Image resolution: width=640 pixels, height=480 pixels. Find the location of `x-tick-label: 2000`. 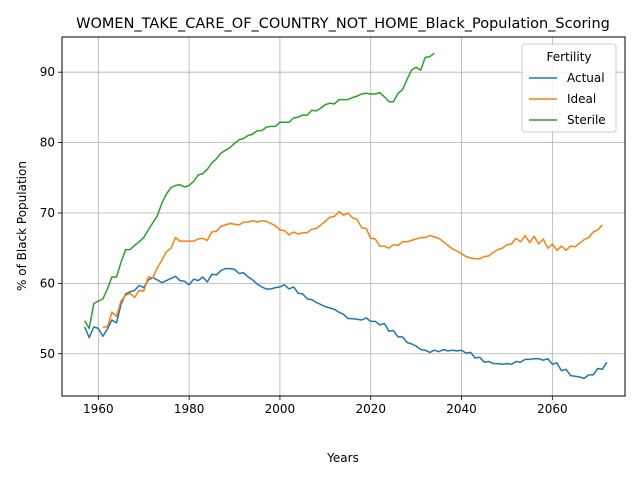

x-tick-label: 2000 is located at coordinates (280, 409).